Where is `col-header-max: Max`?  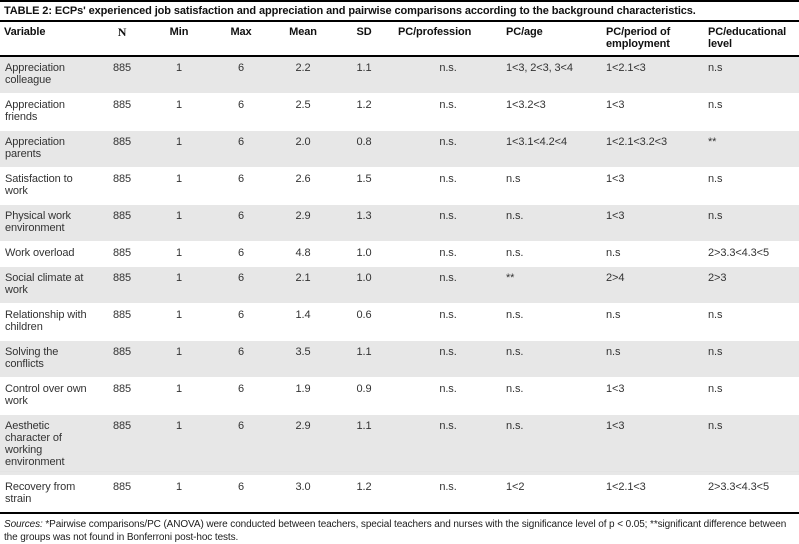
col-header-max: Max is located at coordinates (241, 32).